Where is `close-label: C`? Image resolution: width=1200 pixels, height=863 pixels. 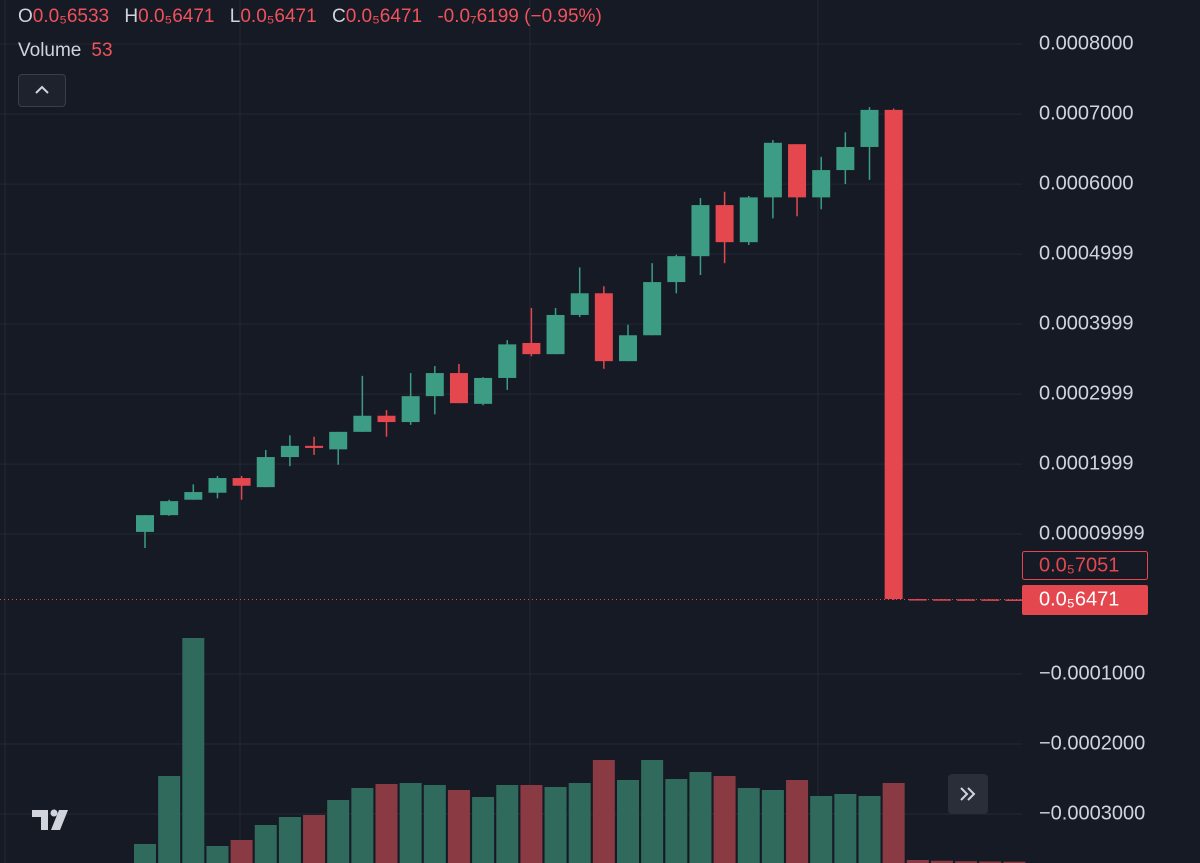
close-label: C is located at coordinates (338, 16).